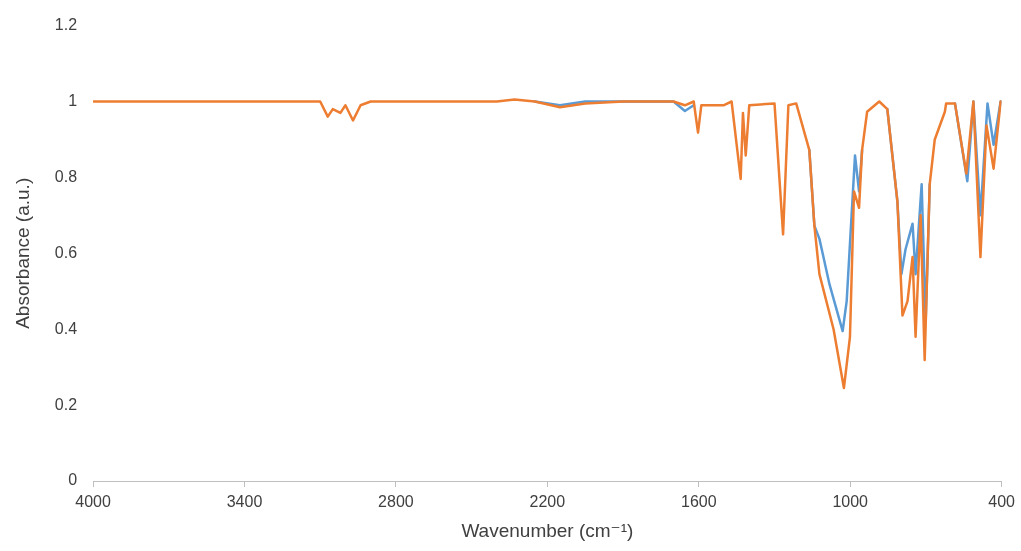 The image size is (1021, 551). Describe the element at coordinates (66, 25) in the screenshot. I see `y-tick-label: 1.2` at that location.